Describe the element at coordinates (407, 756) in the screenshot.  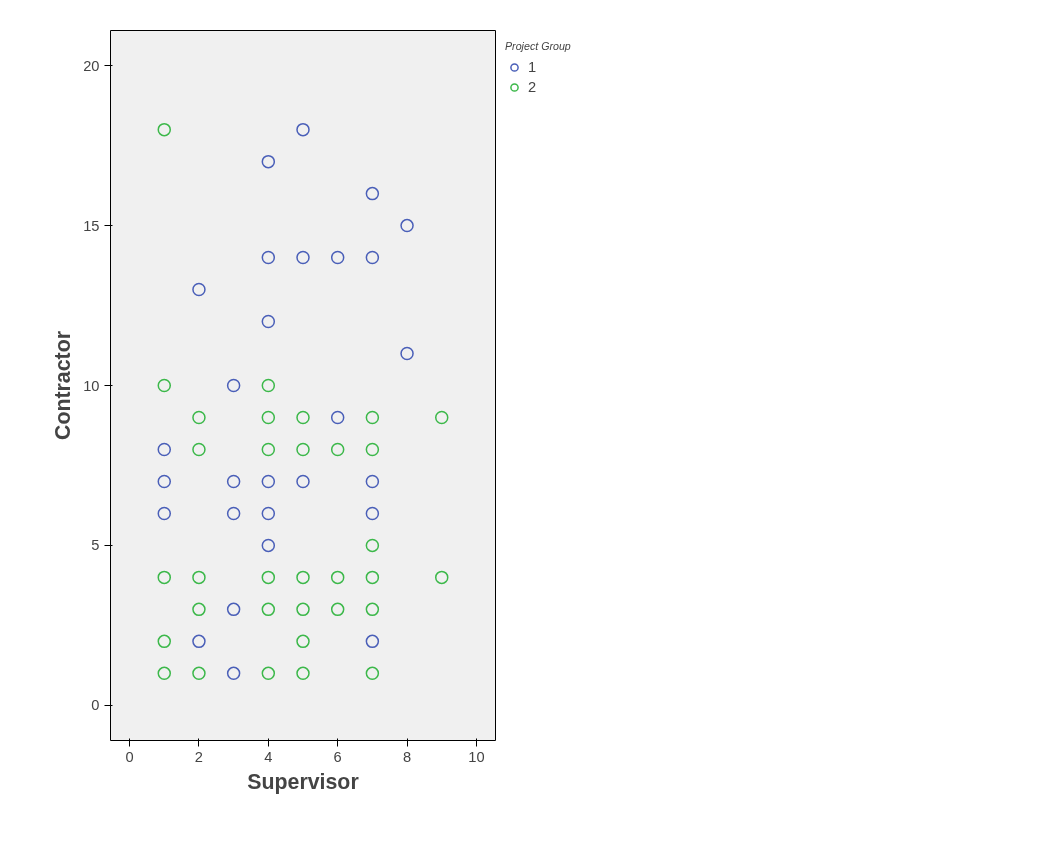
I see `x-tick-label: 8` at that location.